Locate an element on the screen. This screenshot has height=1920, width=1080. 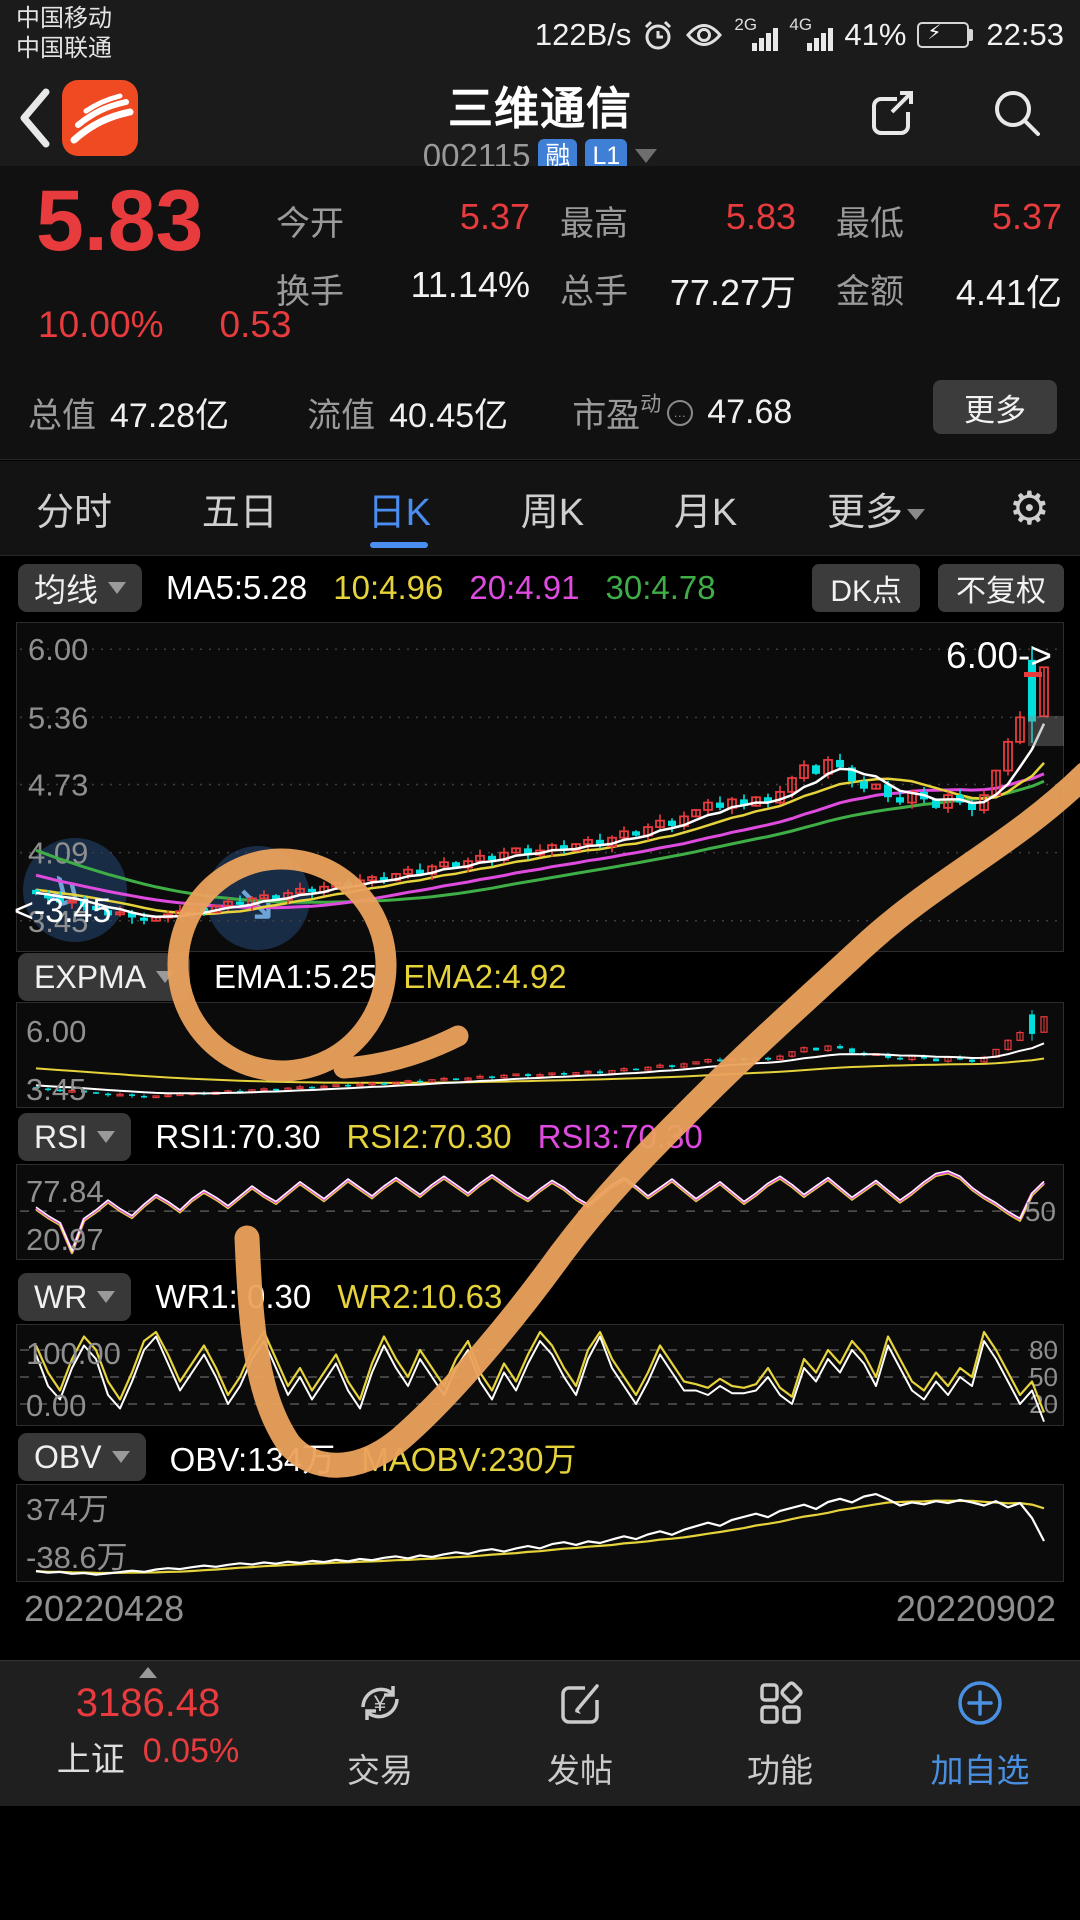
indicator-value: WR2:10.63 is located at coordinates (420, 1296).